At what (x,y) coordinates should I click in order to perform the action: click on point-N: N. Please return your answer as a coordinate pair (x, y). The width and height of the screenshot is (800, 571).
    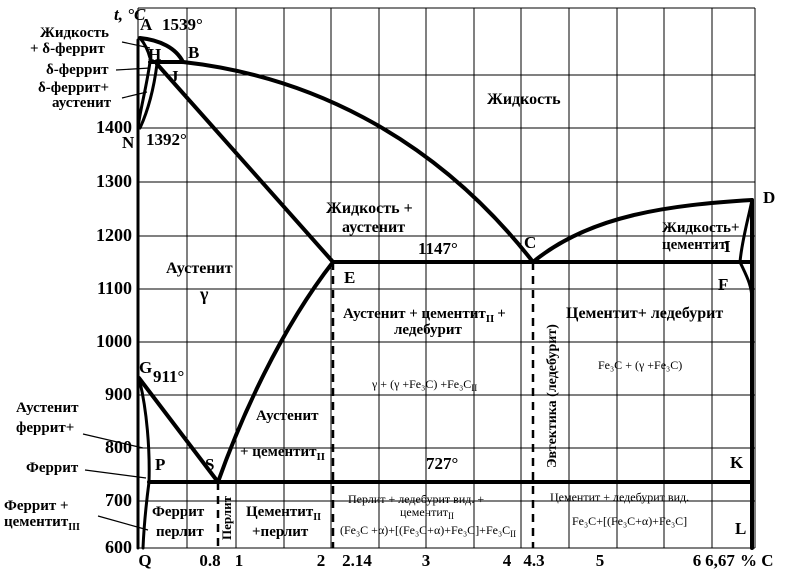
    Looking at the image, I should click on (128, 142).